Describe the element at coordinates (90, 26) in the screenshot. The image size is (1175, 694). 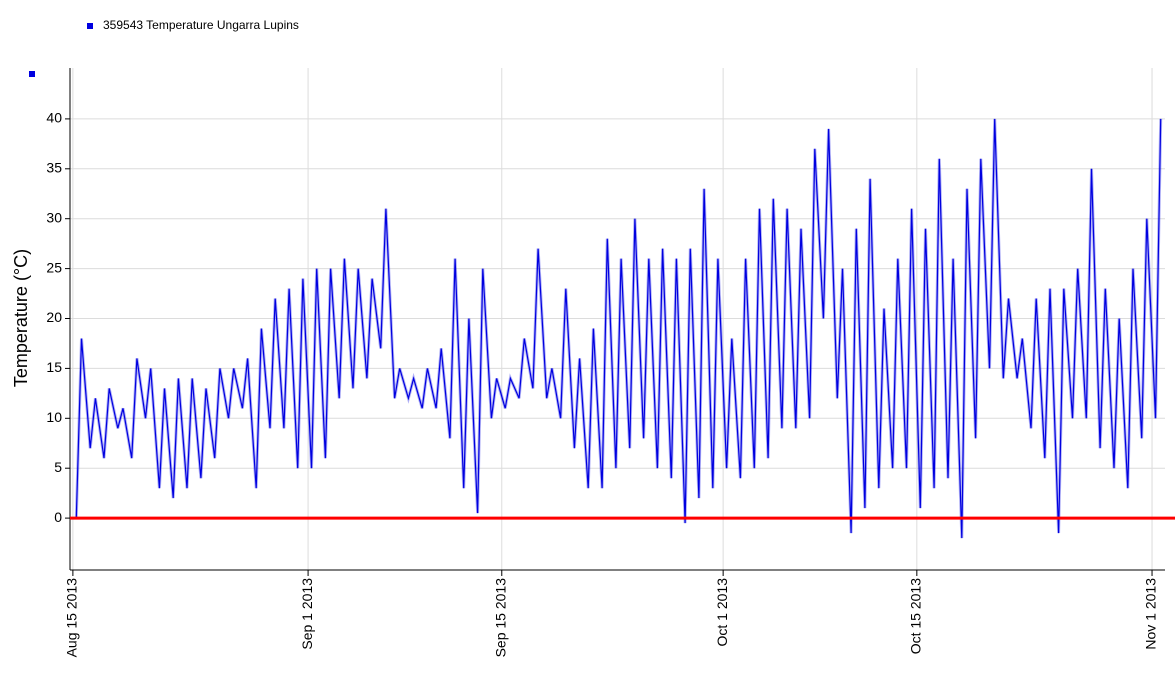
I see `legend-swatch` at that location.